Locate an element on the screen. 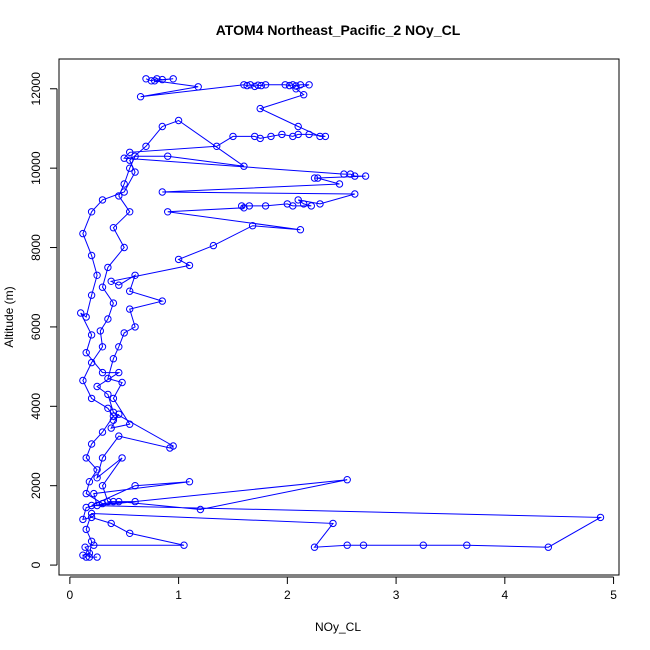 This screenshot has height=650, width=650. x-axis: 0 1 2 3 4 5 is located at coordinates (342, 589).